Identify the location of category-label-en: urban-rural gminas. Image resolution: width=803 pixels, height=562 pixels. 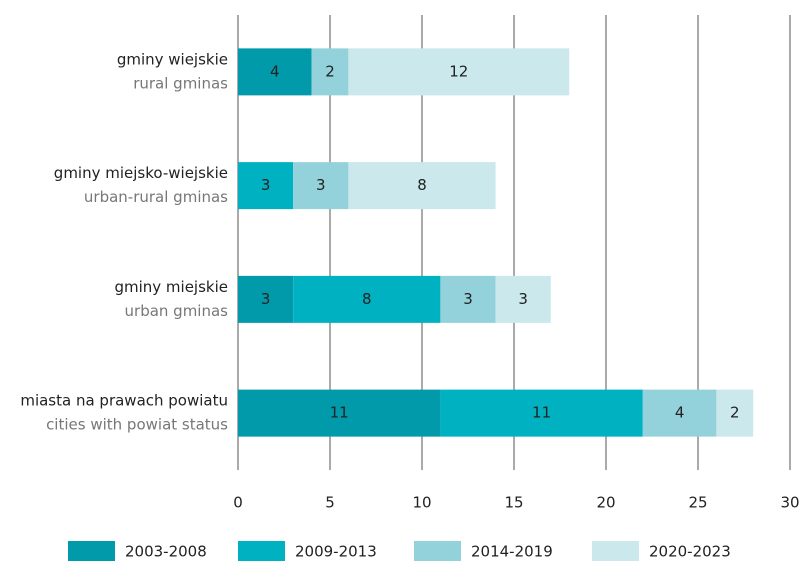
(156, 197).